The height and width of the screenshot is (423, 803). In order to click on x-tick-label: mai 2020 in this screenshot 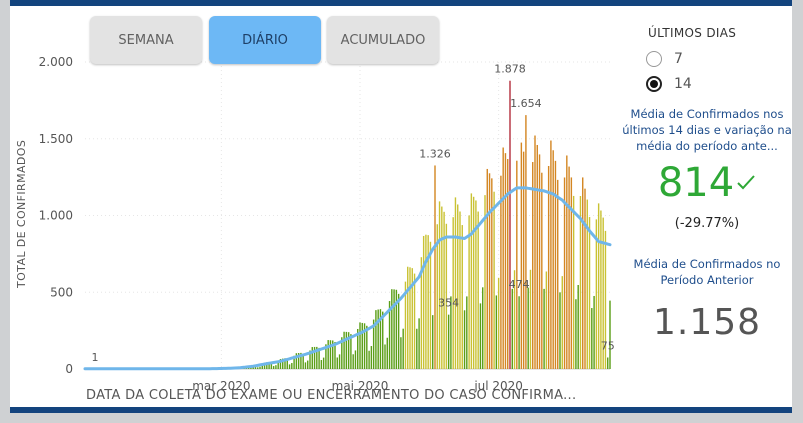, I will do `click(360, 386)`.